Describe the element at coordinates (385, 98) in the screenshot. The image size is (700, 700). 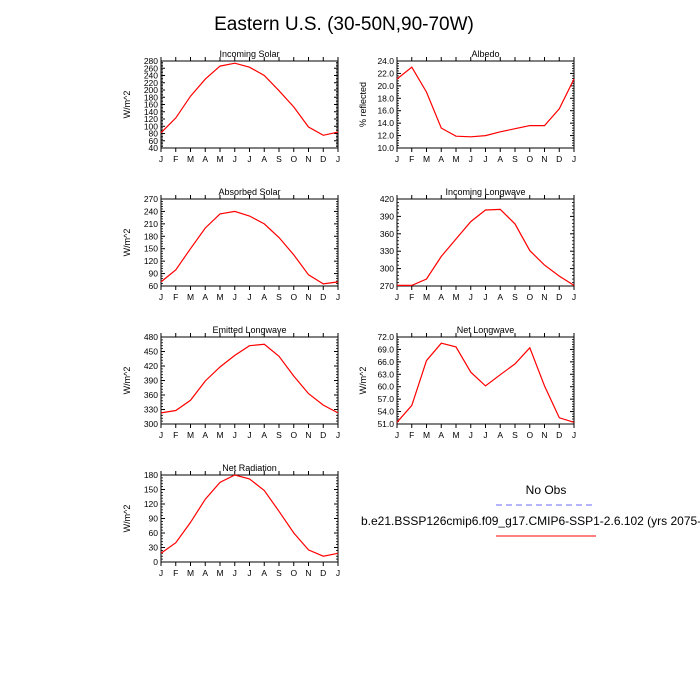
I see `y-tick-label: 18.0` at that location.